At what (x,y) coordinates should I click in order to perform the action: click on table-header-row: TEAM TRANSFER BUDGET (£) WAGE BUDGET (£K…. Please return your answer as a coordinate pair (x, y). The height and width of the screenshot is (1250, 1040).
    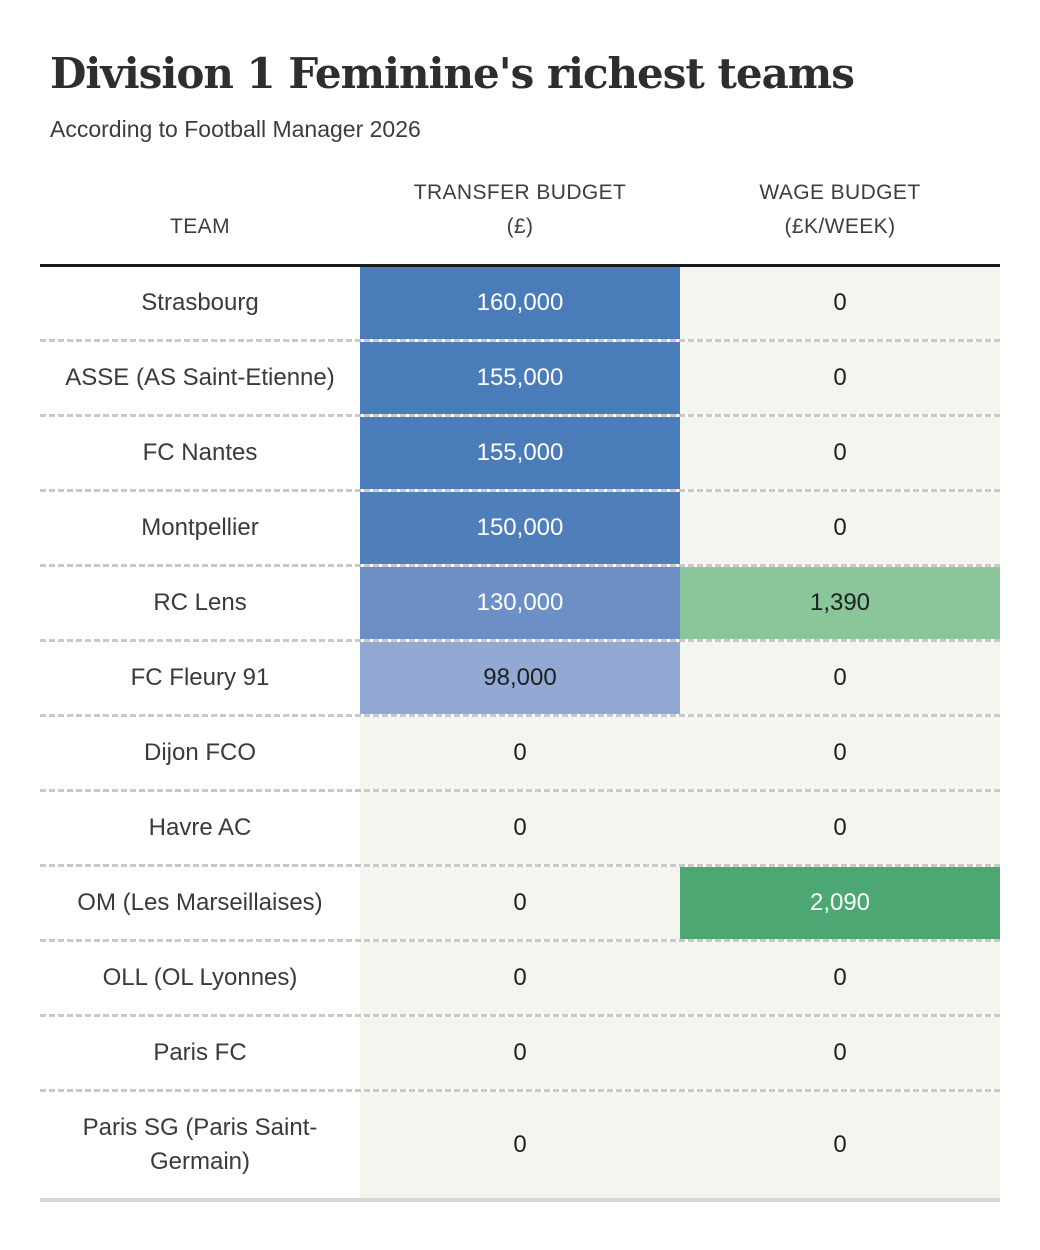
    Looking at the image, I should click on (520, 205).